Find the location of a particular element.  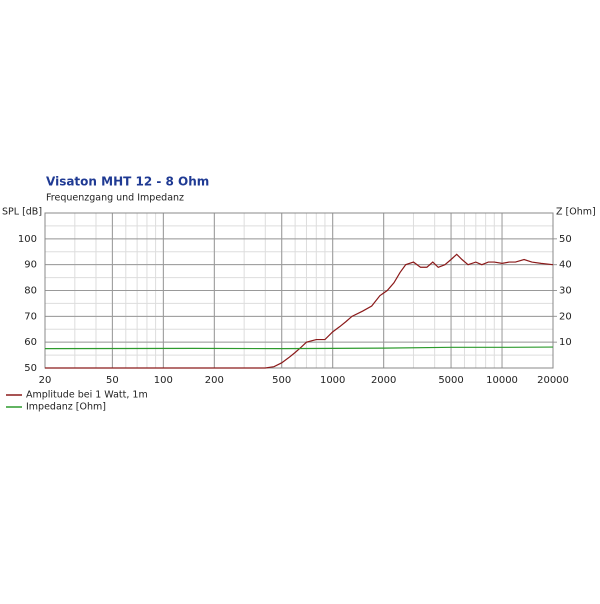

x-tick-label: 20000 is located at coordinates (553, 380).